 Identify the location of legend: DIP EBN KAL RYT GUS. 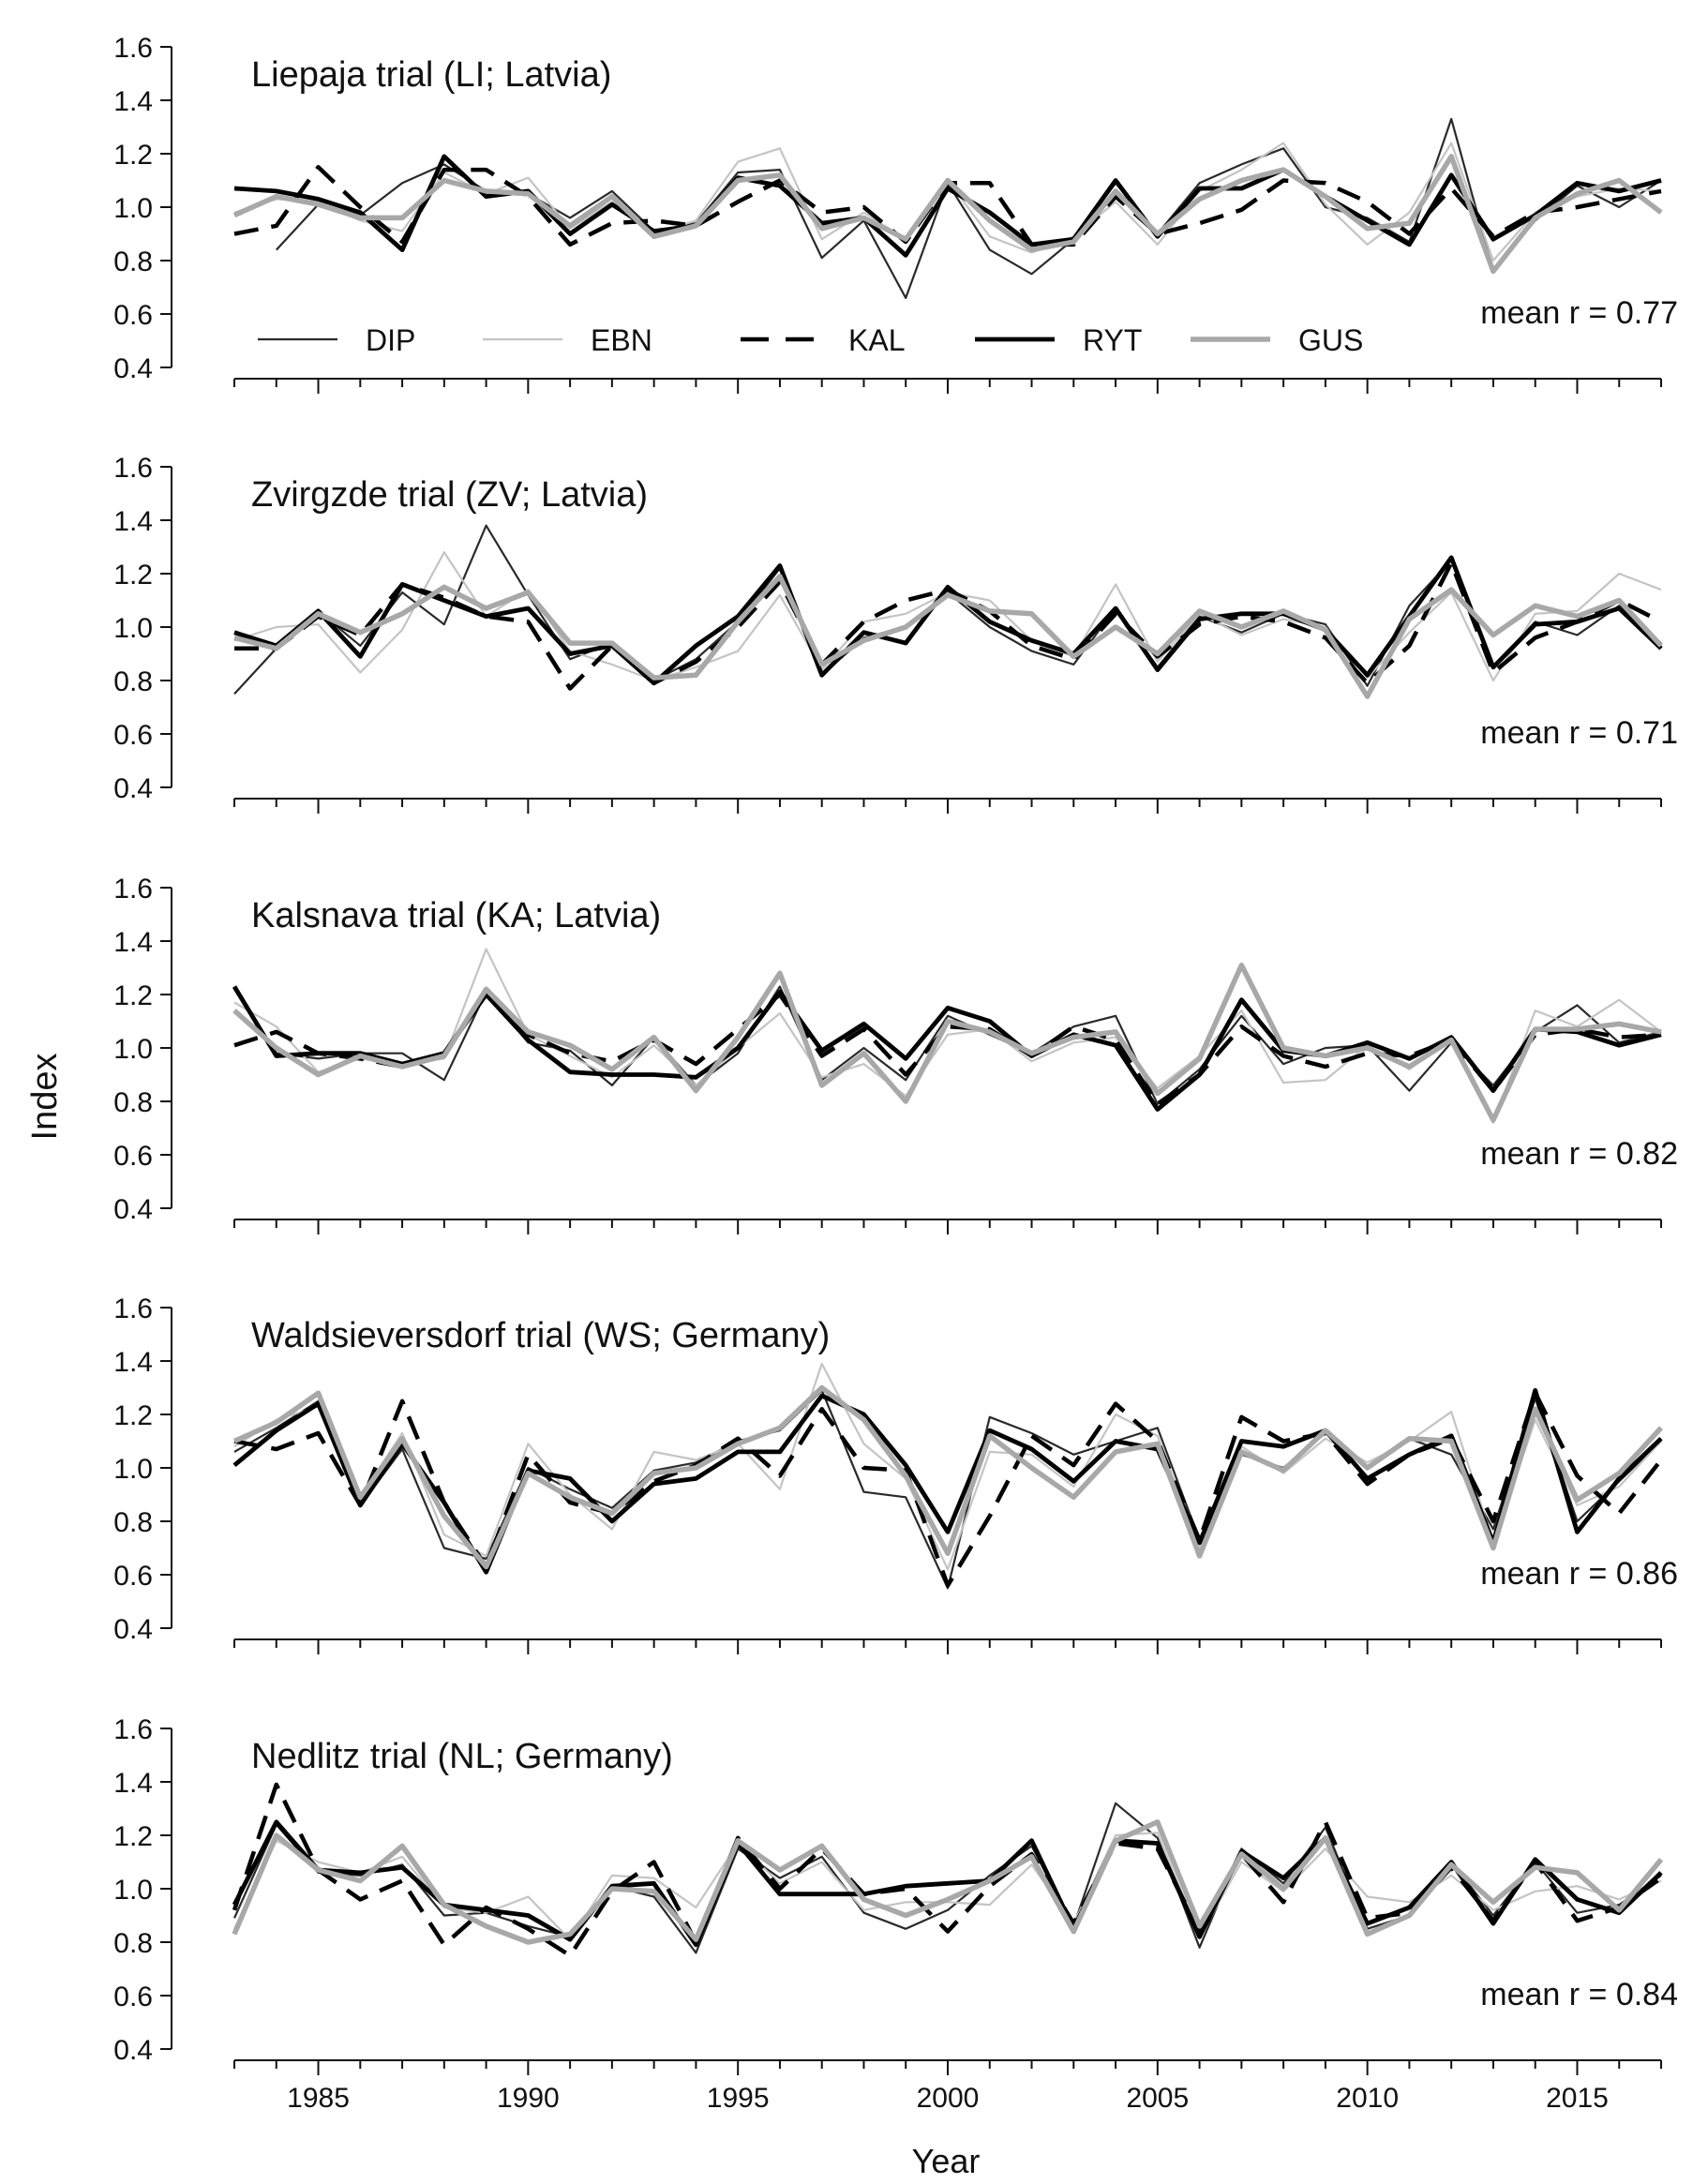
(810, 340).